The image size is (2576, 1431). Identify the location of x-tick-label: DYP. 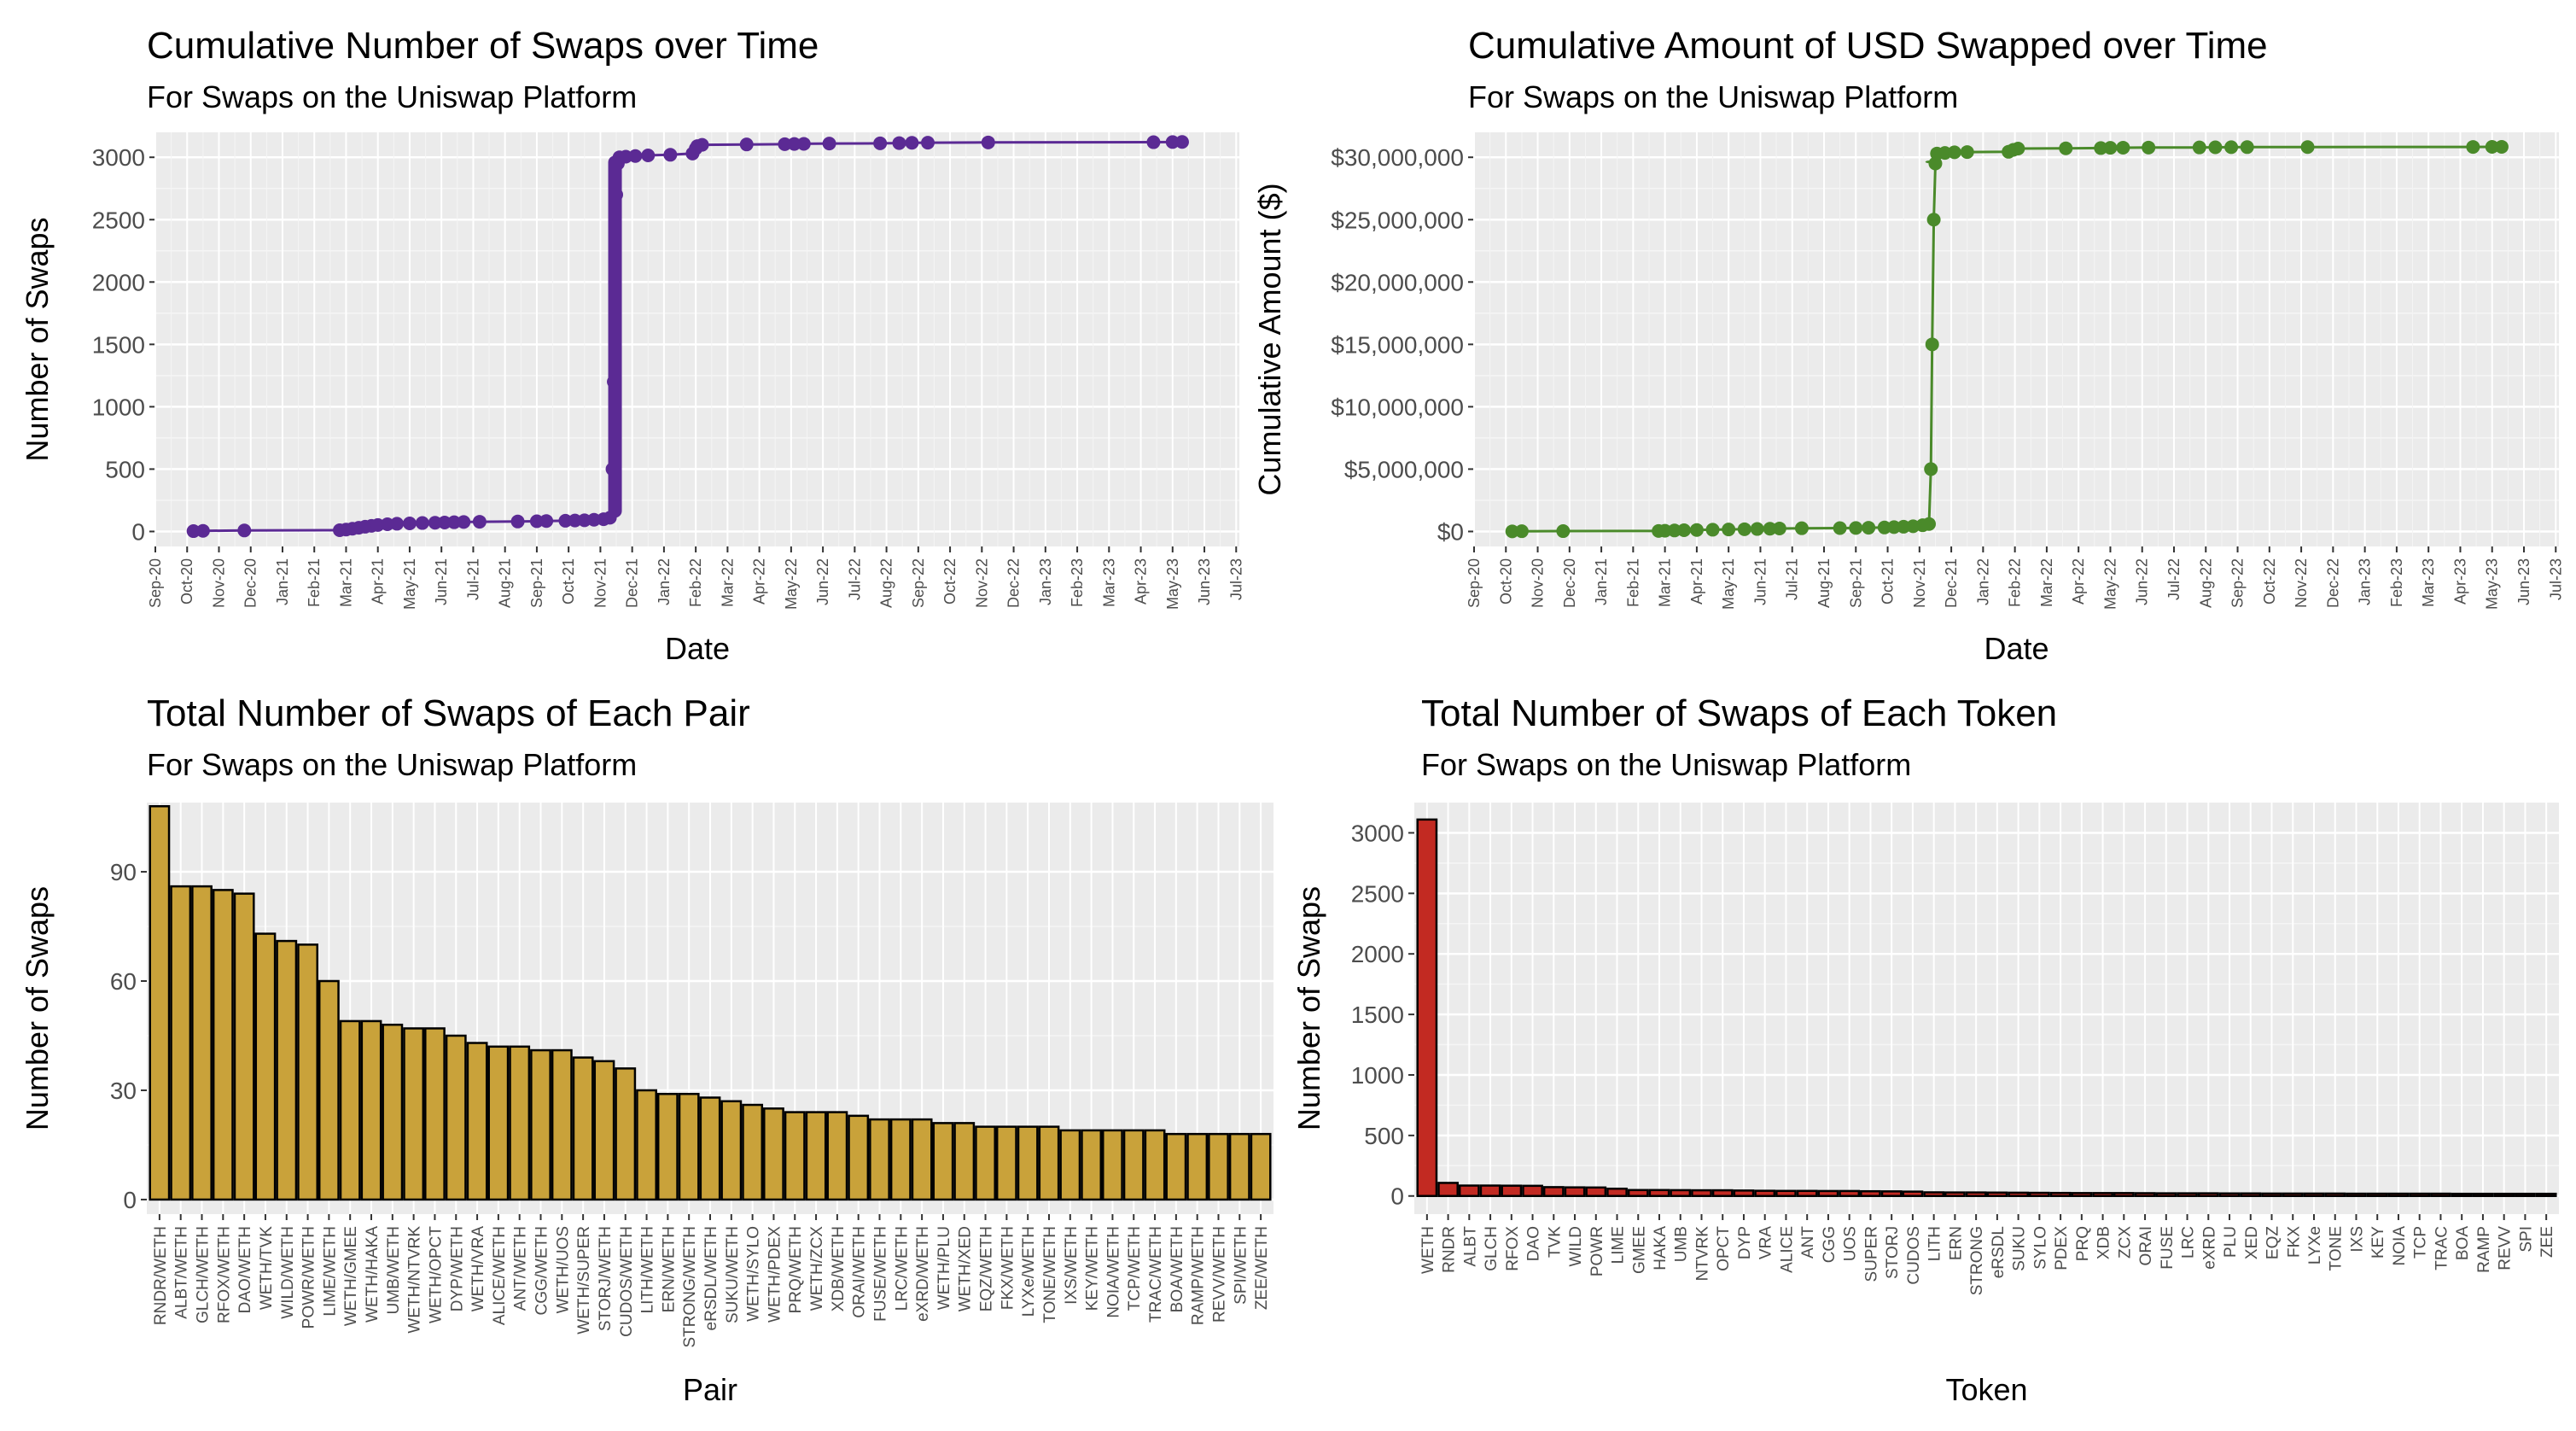
(1745, 1243).